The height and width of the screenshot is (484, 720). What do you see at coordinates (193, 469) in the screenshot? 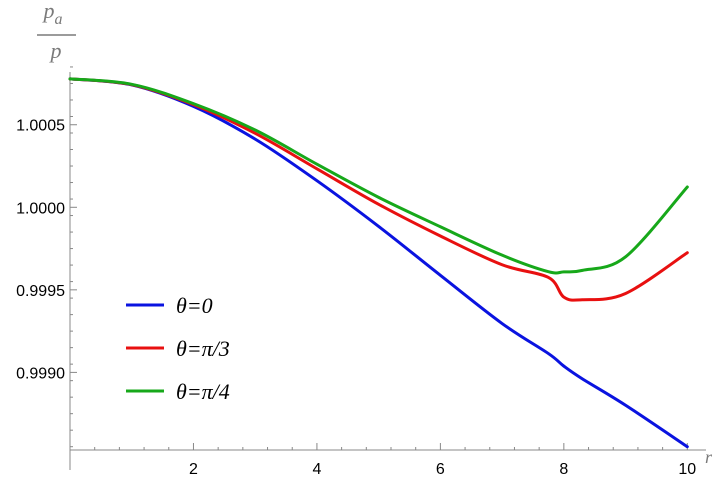
I see `x-tick-label: 2` at bounding box center [193, 469].